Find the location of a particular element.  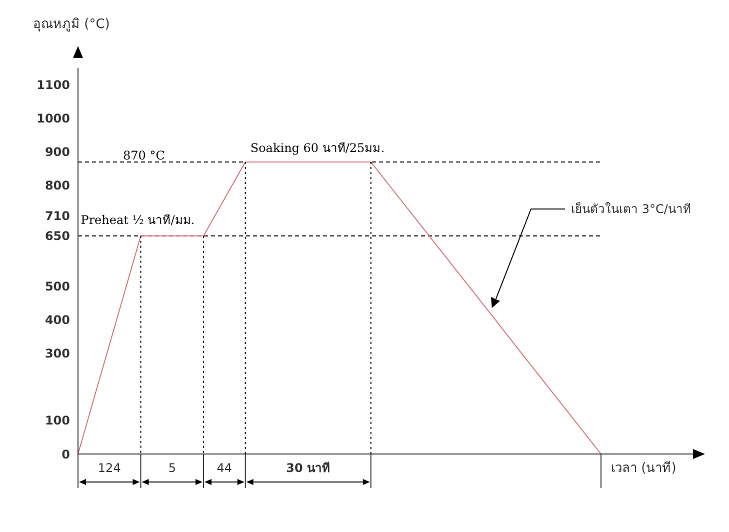

y-tick-label: 100 is located at coordinates (57, 421).